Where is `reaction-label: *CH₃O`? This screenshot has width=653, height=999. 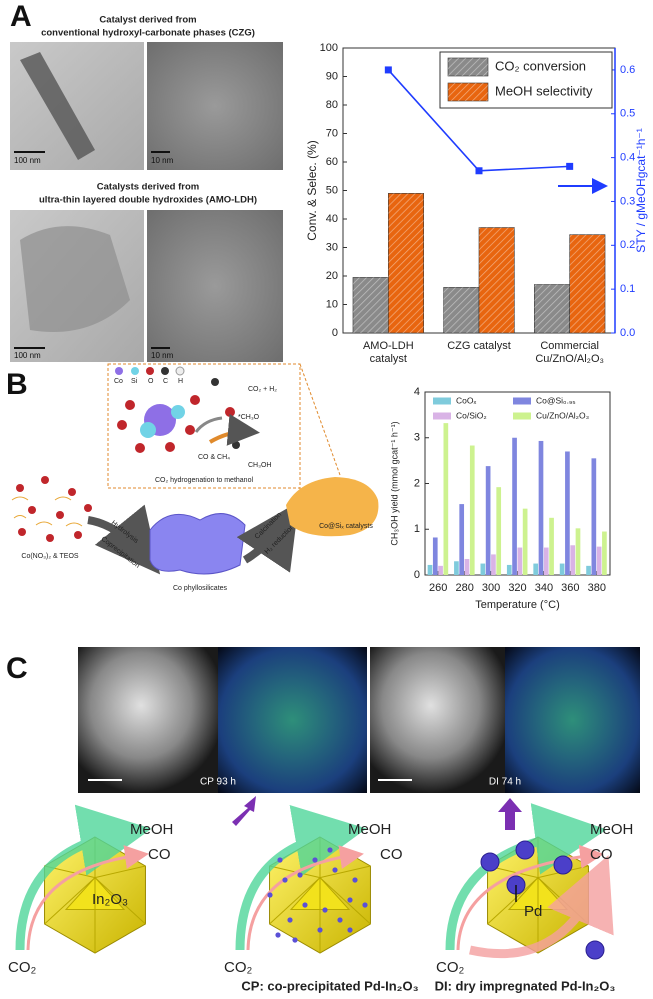 reaction-label: *CH₃O is located at coordinates (249, 417).